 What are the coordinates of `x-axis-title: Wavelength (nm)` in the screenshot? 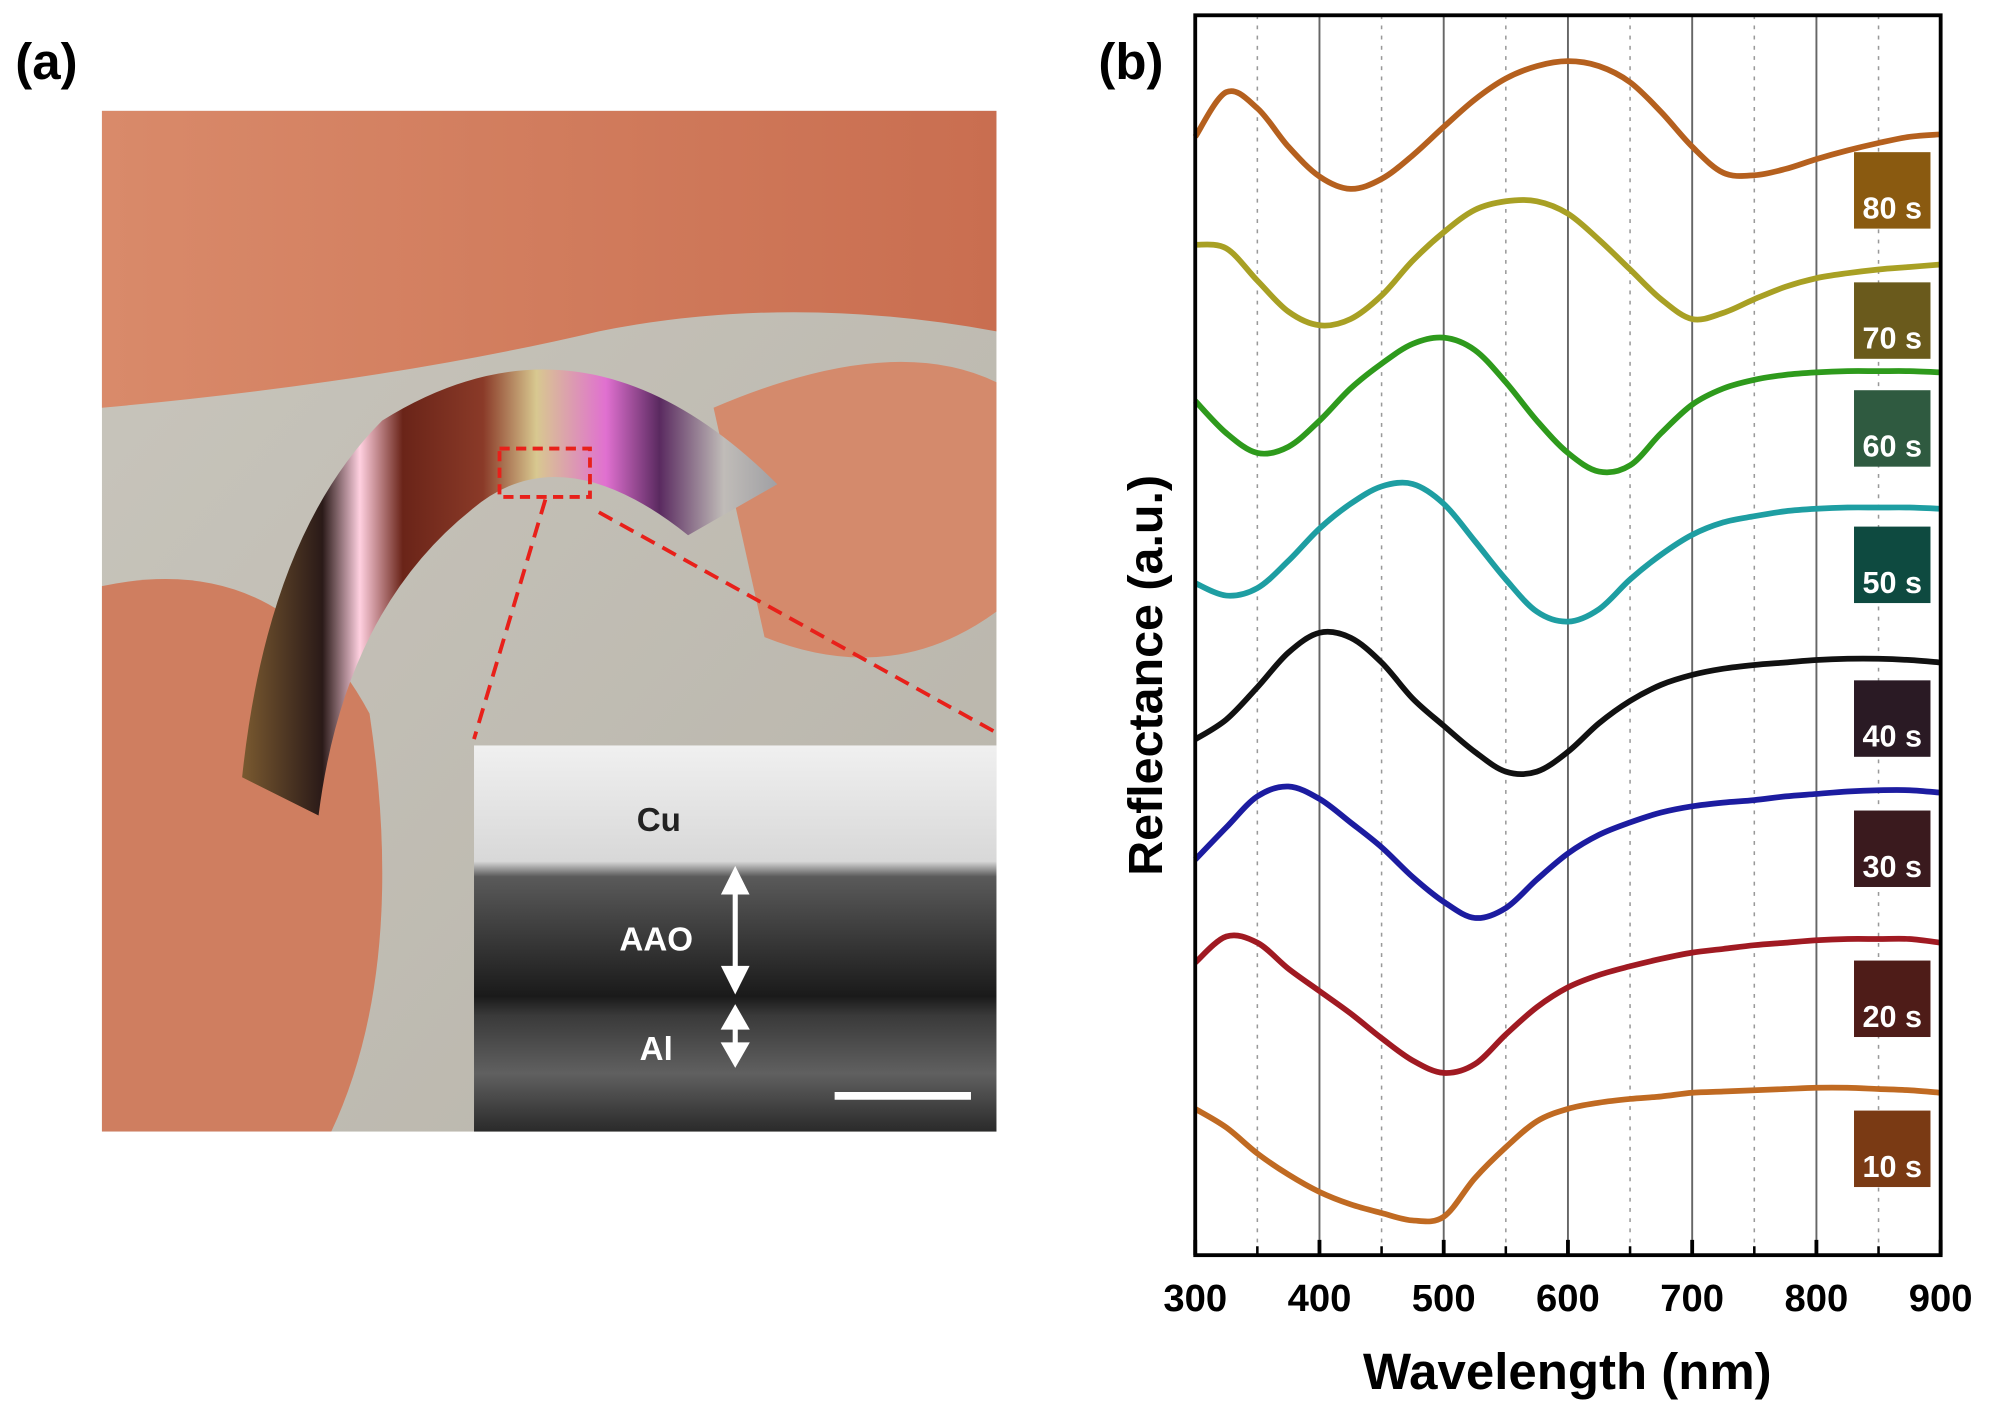 It's located at (1567, 1371).